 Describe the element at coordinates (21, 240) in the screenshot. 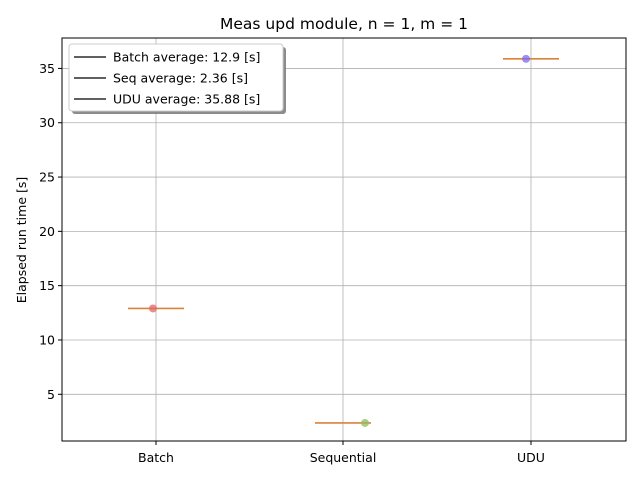

I see `y-axis-label: Elapsed run time [s]` at that location.